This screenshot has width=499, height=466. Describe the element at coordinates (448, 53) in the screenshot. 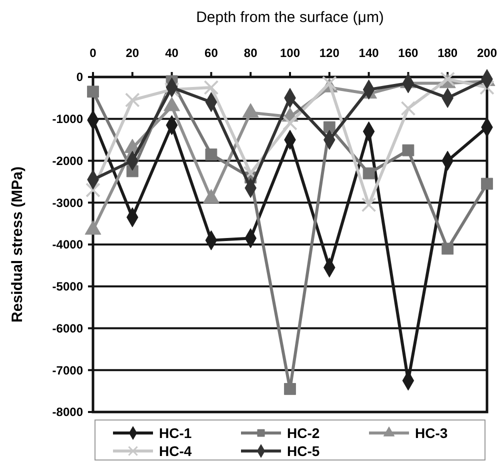

I see `x-tick-label: 180` at that location.